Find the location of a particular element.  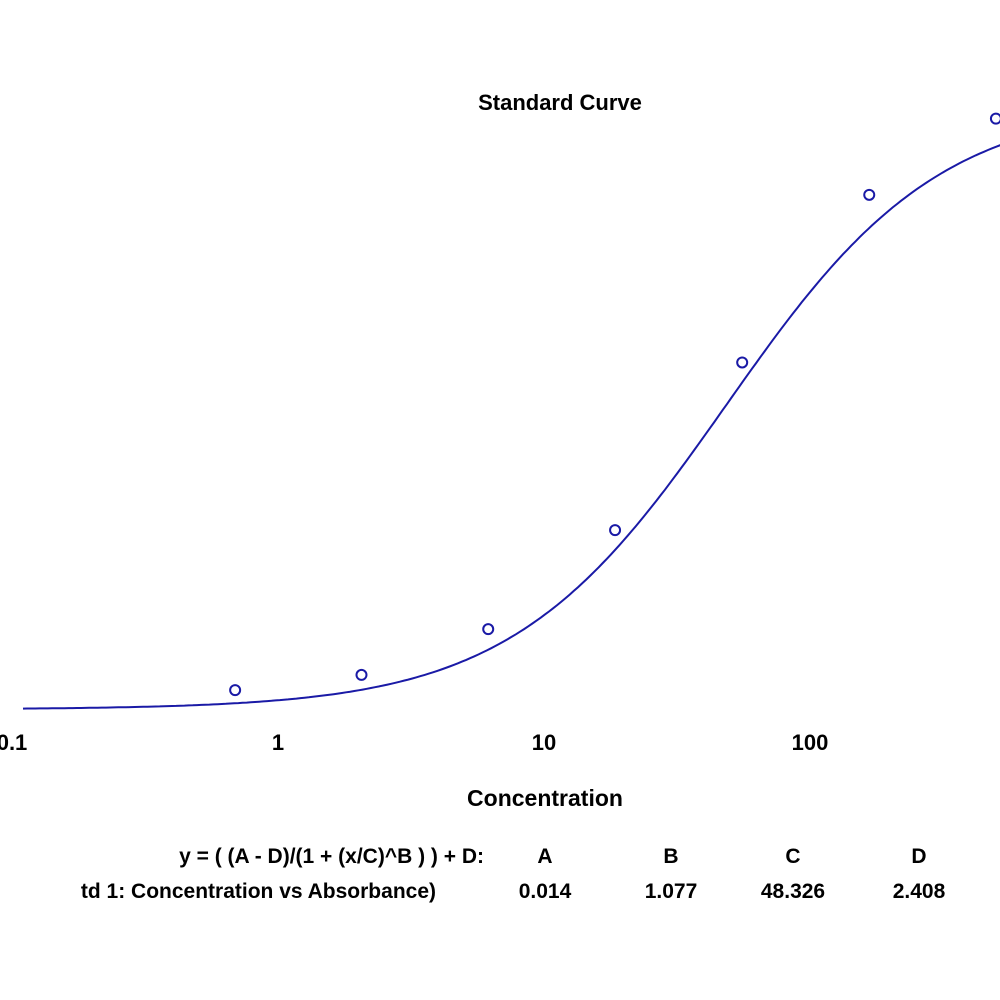

param-d-name: D is located at coordinates (918, 856).